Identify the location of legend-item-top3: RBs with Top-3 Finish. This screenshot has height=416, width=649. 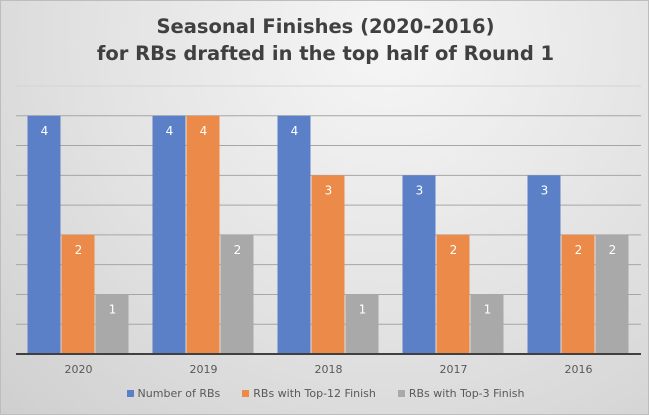
(461, 393).